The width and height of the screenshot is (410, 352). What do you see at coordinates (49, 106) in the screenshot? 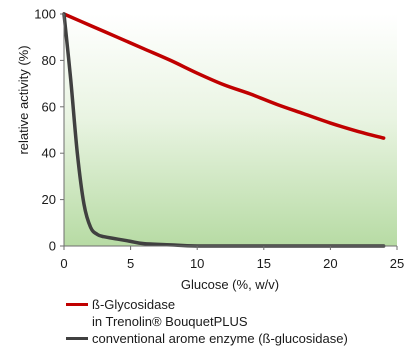
I see `y-tick-label: 60` at bounding box center [49, 106].